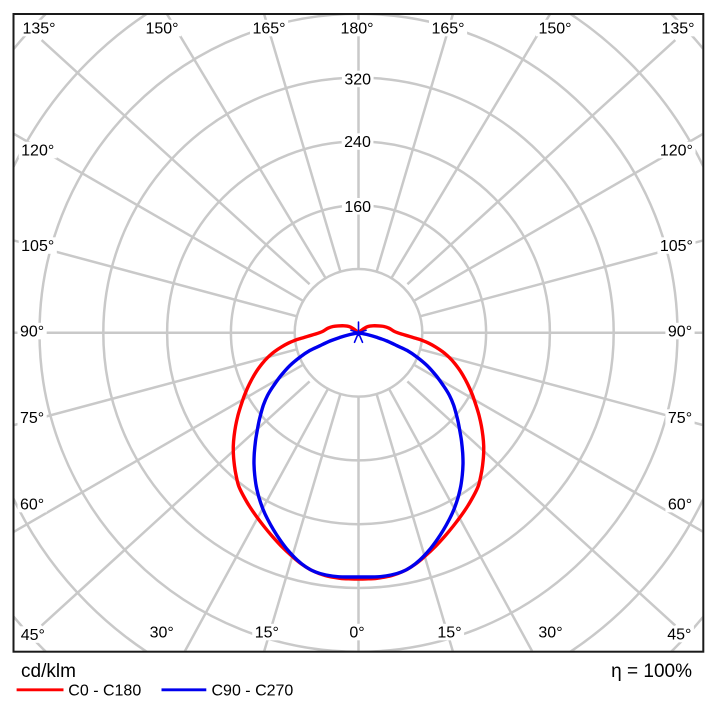 The width and height of the screenshot is (720, 717). I want to click on svg-text: C90 - C270, so click(253, 690).